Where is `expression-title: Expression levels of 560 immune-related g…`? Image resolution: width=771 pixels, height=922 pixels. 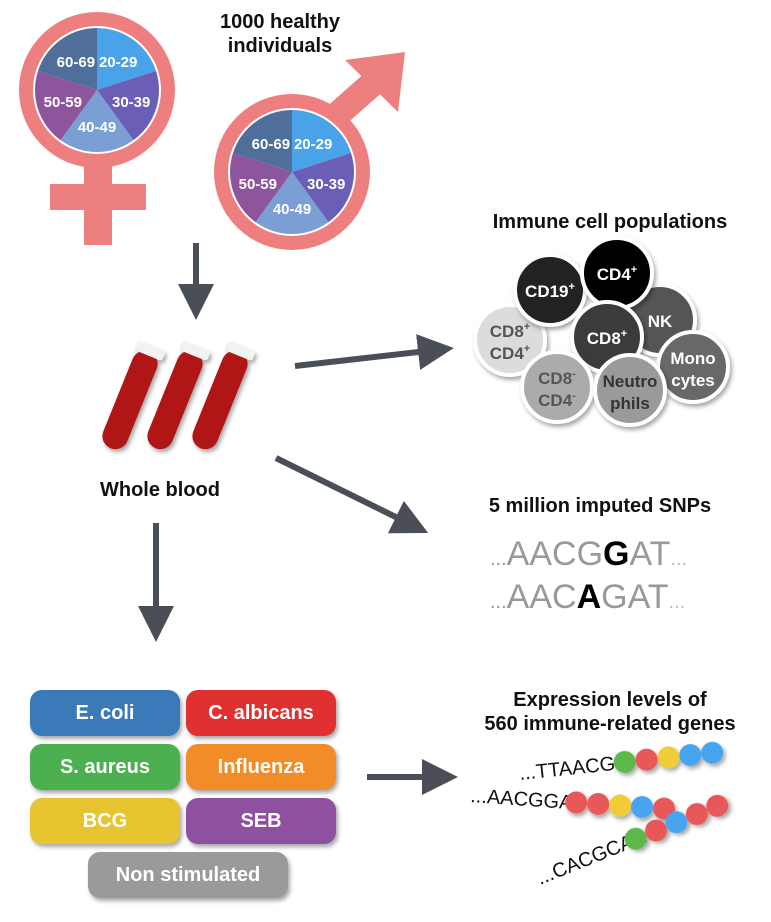 expression-title: Expression levels of 560 immune-related g… is located at coordinates (610, 712).